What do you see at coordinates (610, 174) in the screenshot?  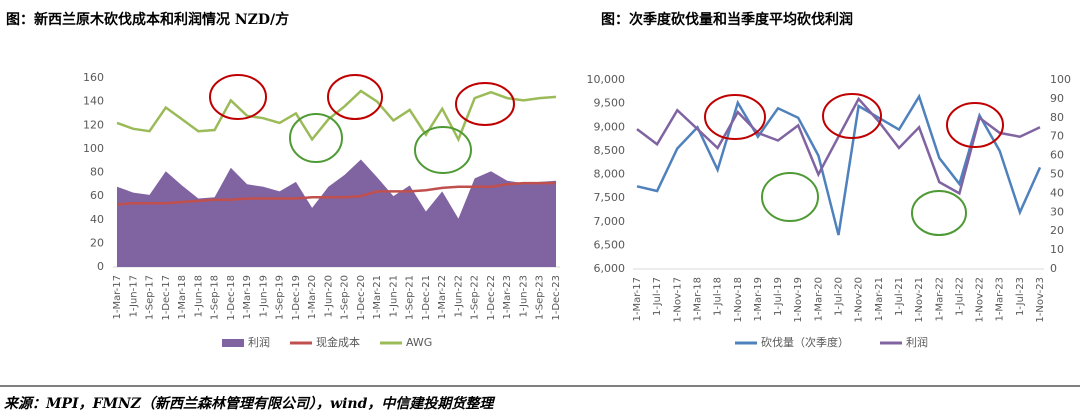 I see `y-tick-label: 8,000` at bounding box center [610, 174].